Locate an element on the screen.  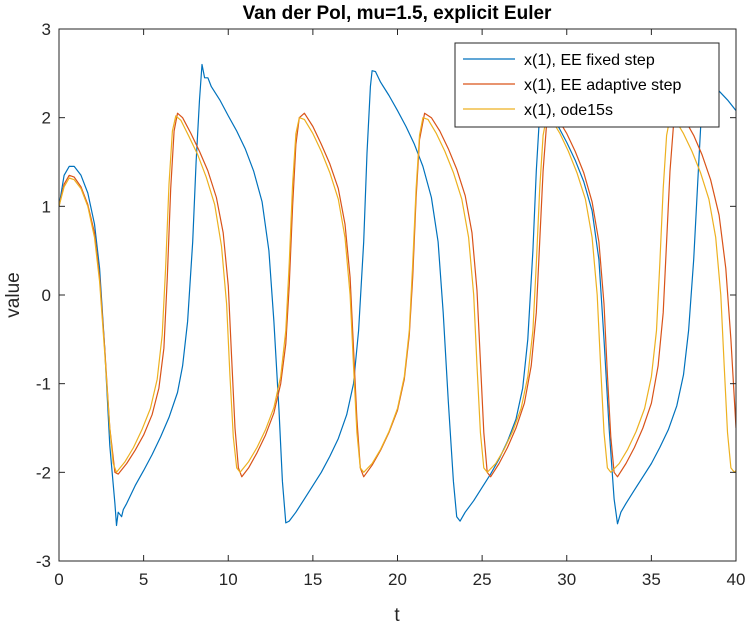
y-axis-label: value is located at coordinates (13, 294).